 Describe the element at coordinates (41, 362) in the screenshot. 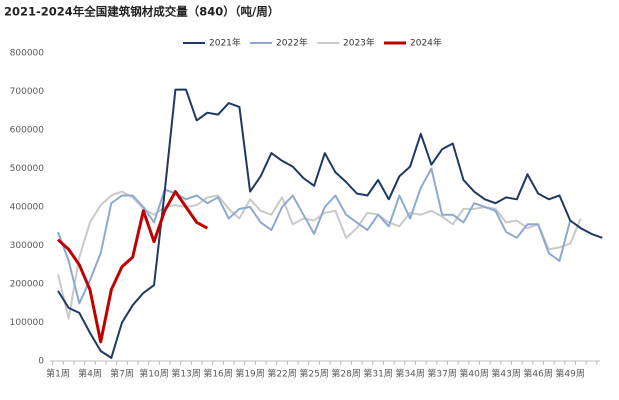

I see `y-tick-label: 0` at that location.